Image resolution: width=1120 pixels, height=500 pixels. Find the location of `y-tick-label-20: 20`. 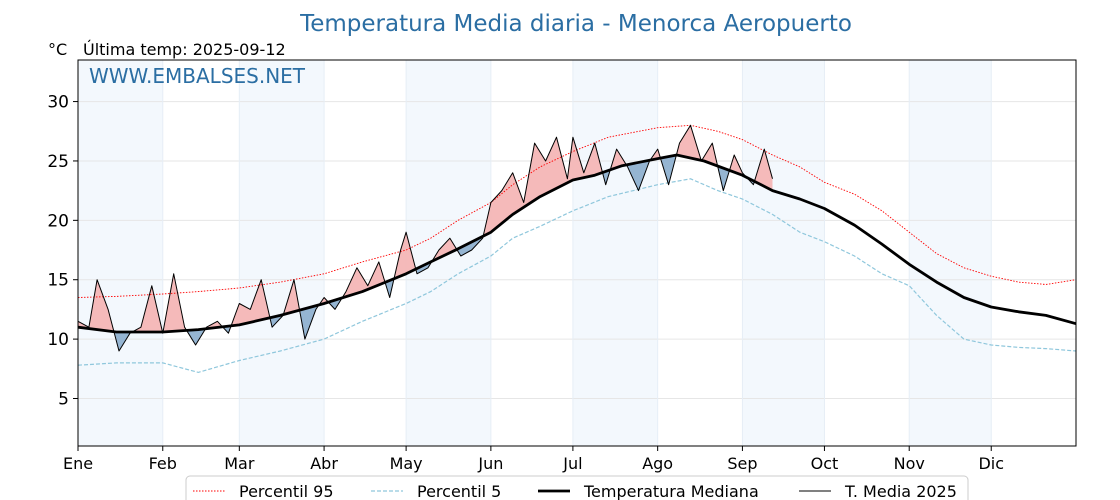

y-tick-label-20: 20 is located at coordinates (58, 221).